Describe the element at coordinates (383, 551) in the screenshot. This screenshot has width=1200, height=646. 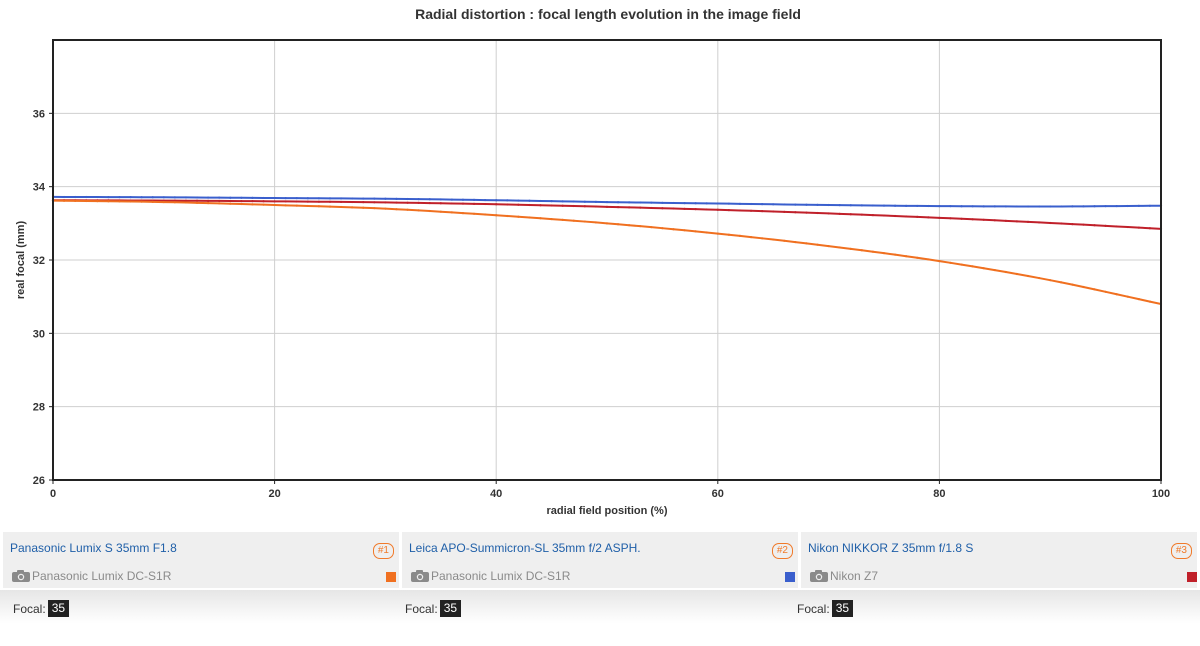
I see `lens-number-badge: #1` at that location.